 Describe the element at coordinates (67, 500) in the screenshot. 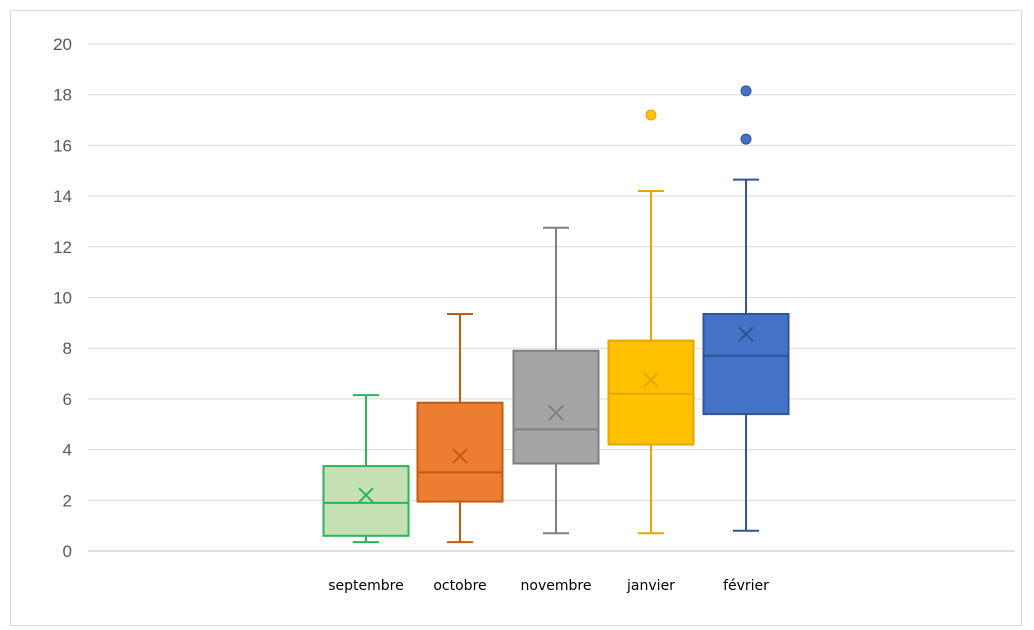

I see `y-tick-label: 2` at that location.